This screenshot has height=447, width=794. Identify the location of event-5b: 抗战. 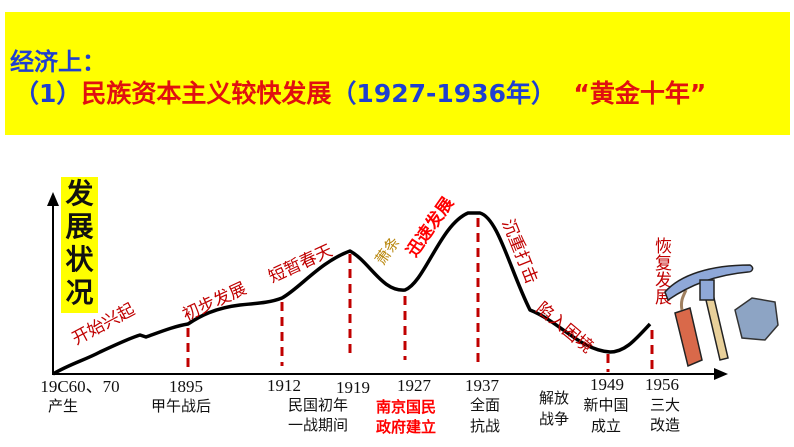
(485, 426).